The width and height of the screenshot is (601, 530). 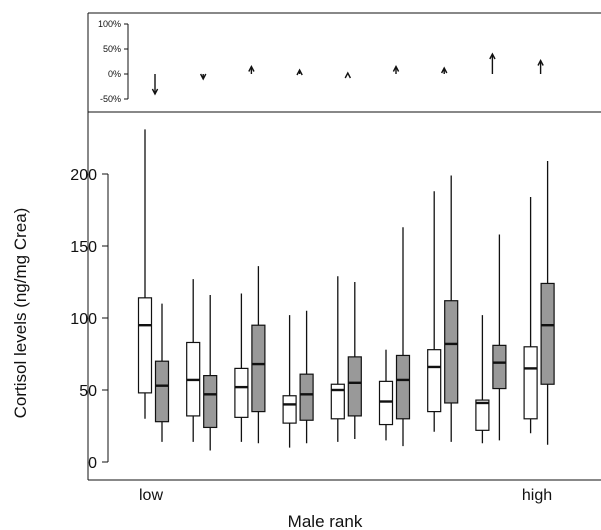 What do you see at coordinates (113, 61) in the screenshot?
I see `top-y-ticks: 100% 50% 0% -50%` at bounding box center [113, 61].